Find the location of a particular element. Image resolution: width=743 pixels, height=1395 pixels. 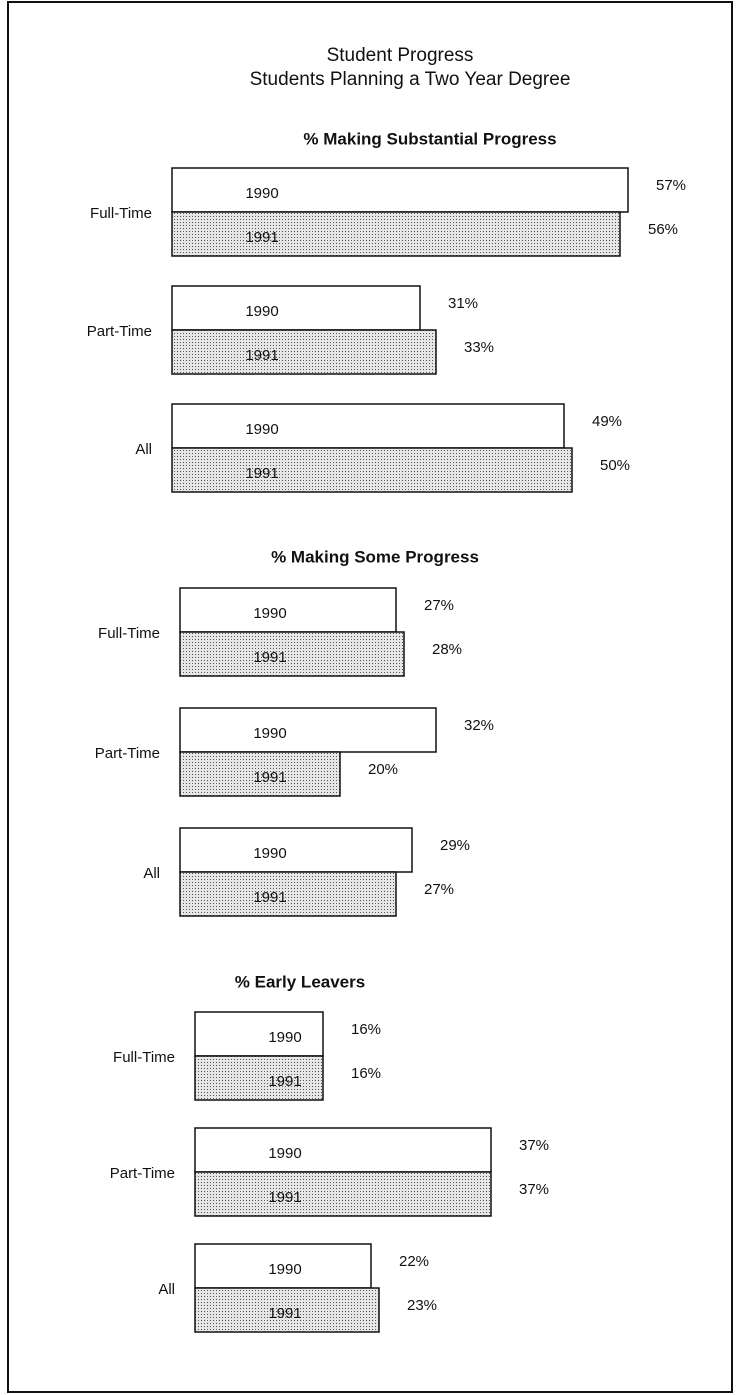

chart-title: Student Progress is located at coordinates (400, 55).